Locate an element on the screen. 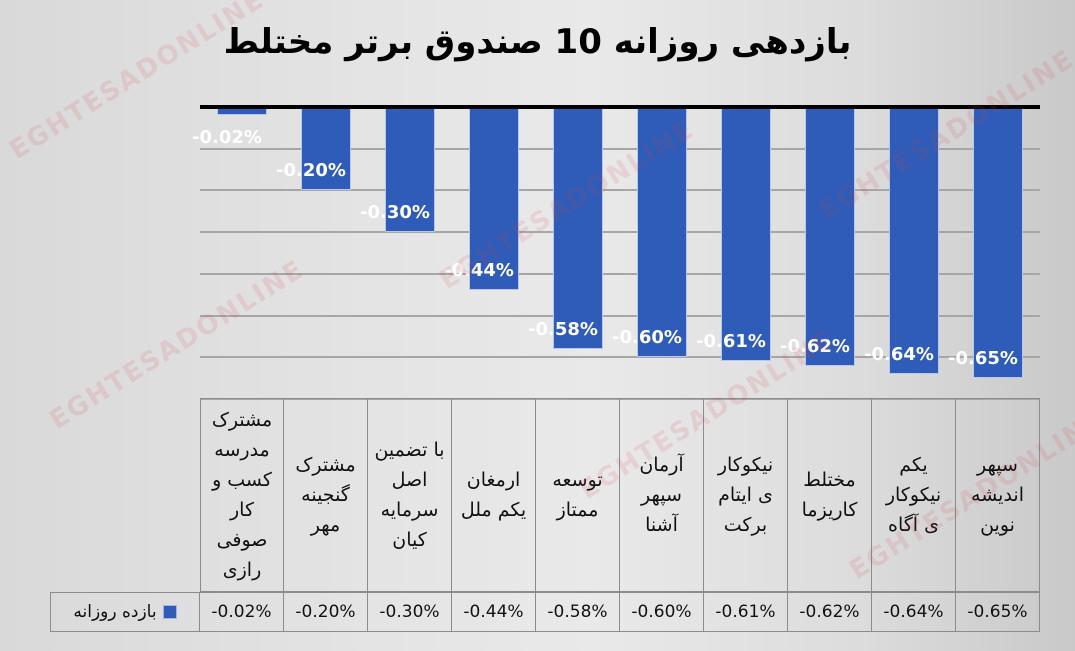 This screenshot has width=1075, height=651. data-label: -0.62% is located at coordinates (815, 346).